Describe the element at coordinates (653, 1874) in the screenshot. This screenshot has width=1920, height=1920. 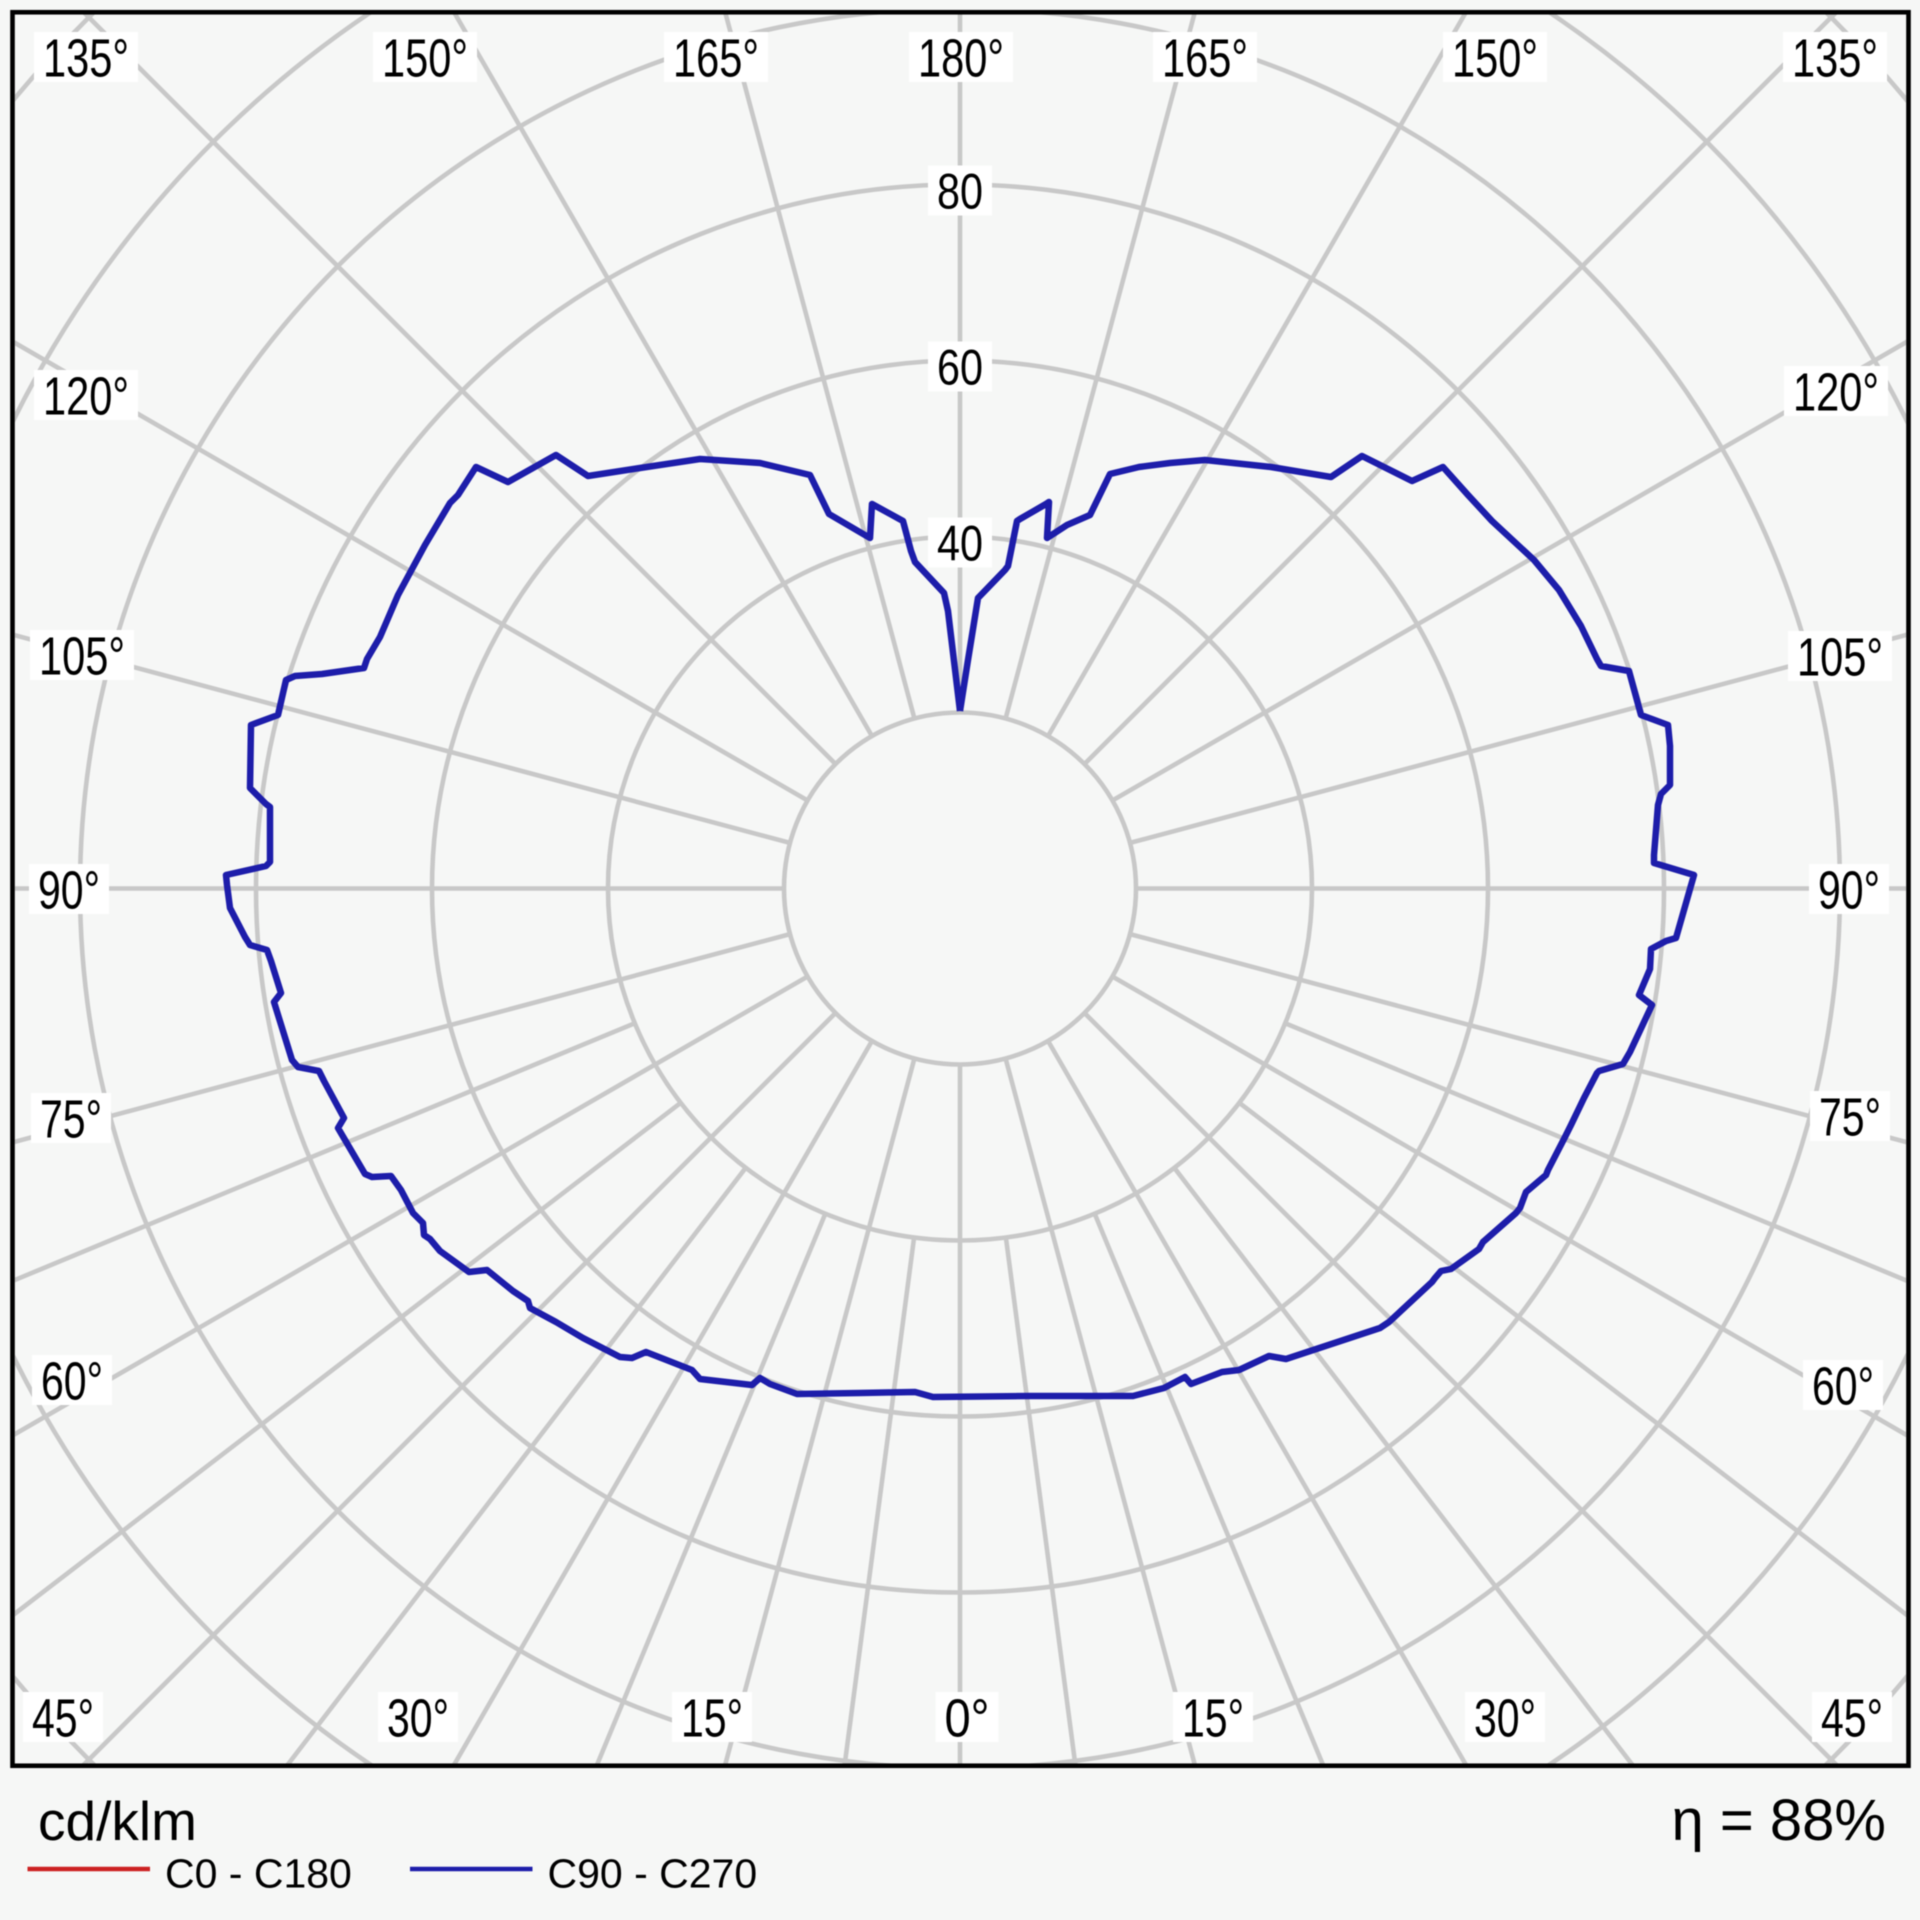
I see `svg-text: C90 - C270` at that location.